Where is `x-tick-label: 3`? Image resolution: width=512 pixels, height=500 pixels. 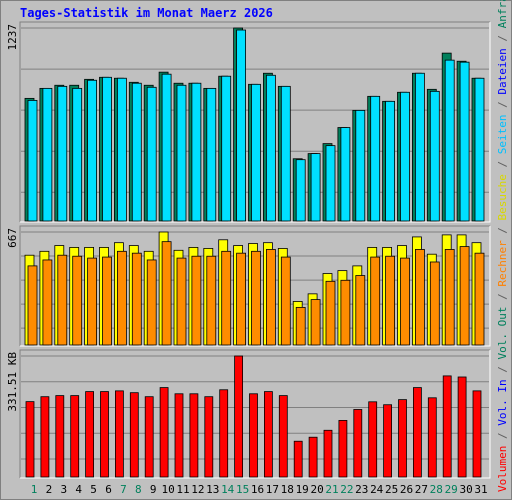 x-tick-label: 3 is located at coordinates (63, 489).